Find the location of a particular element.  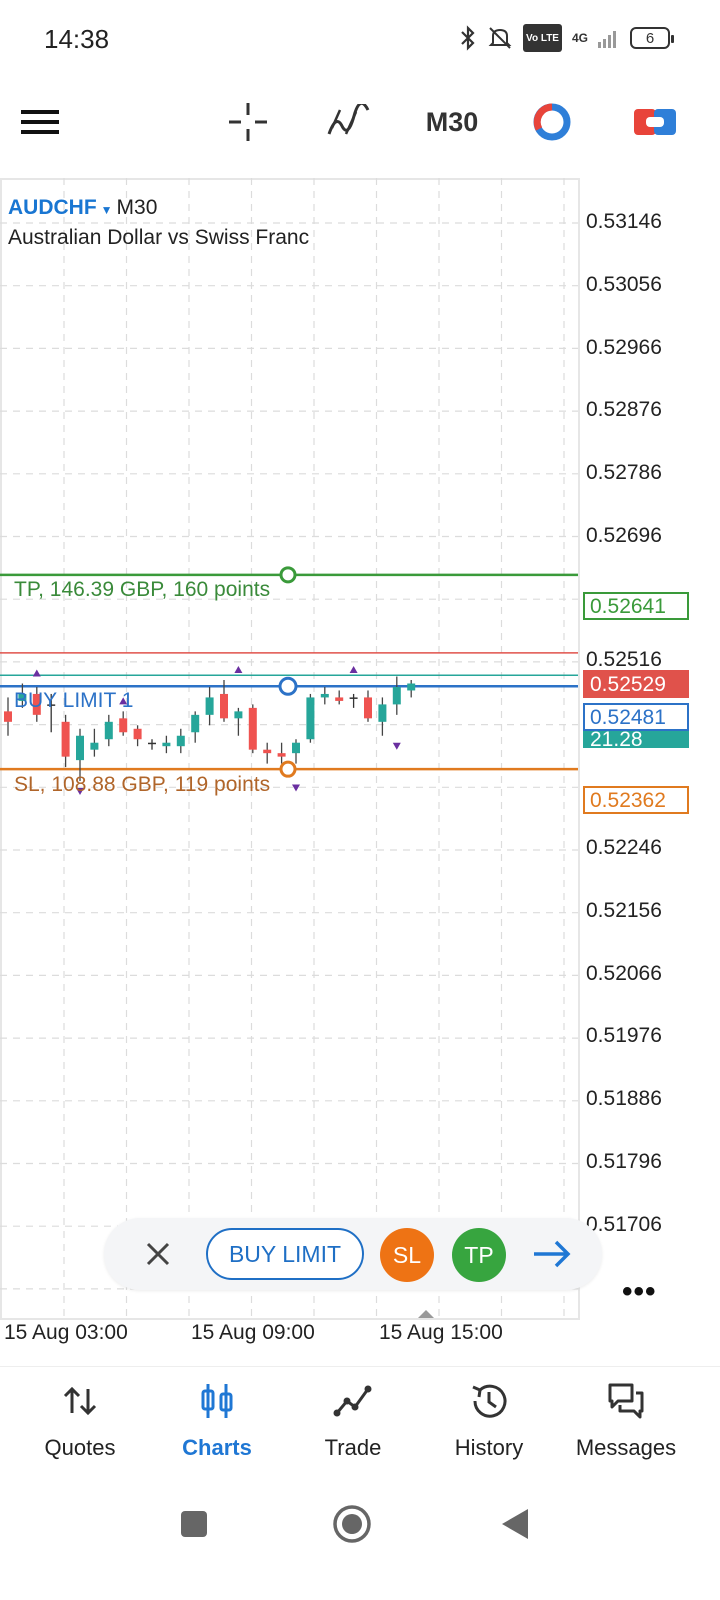

symbol-header: AUDCHF ▼ M30 is located at coordinates (82, 208).